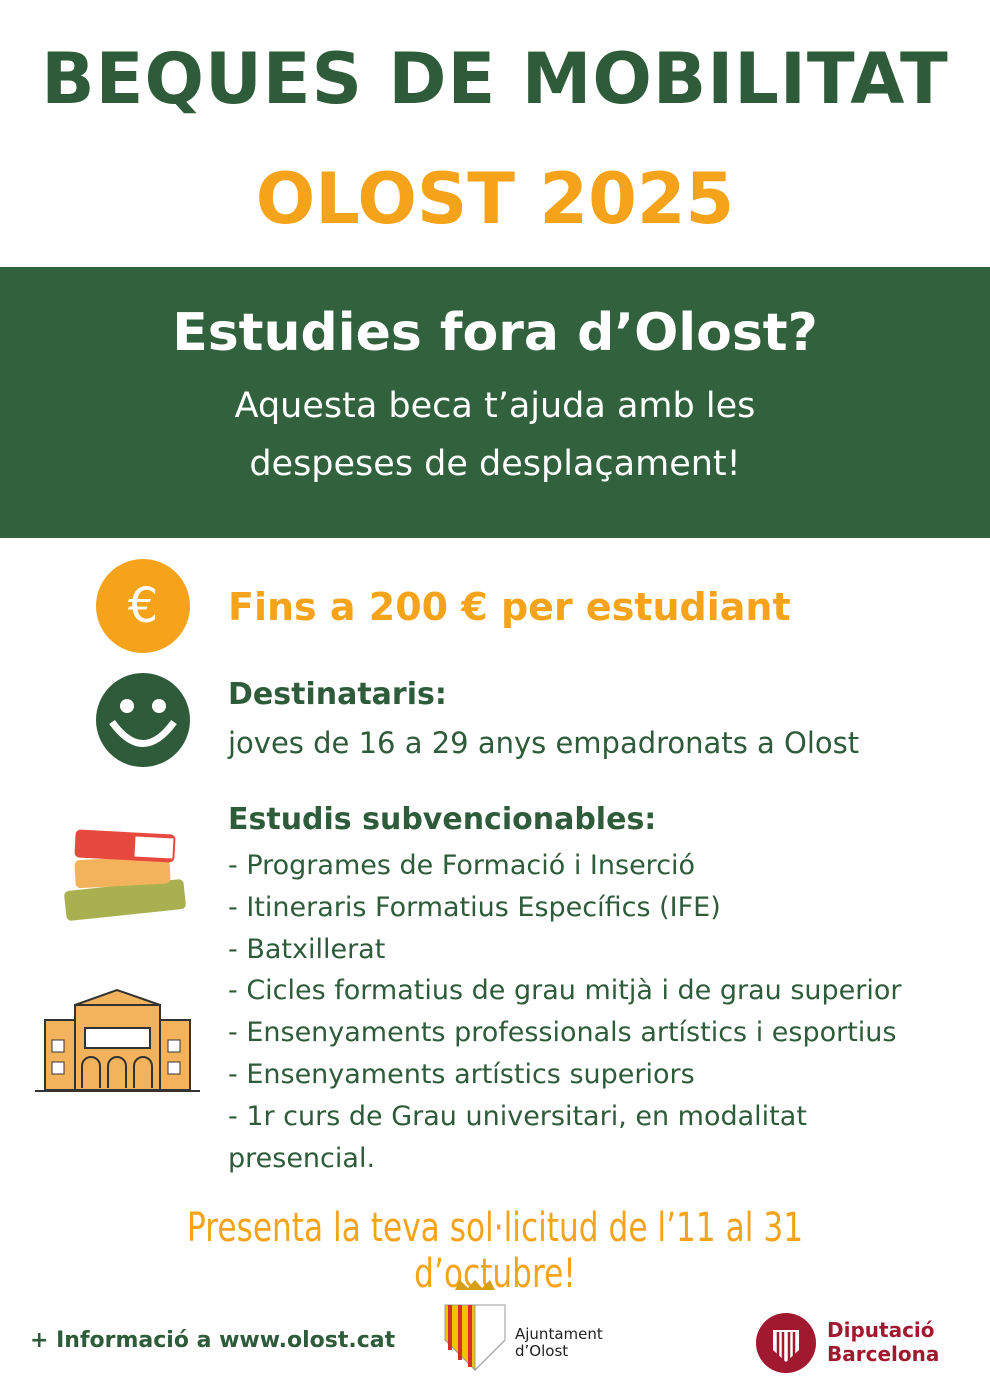 This screenshot has height=1400, width=990. What do you see at coordinates (495, 79) in the screenshot?
I see `title: BEQUES DE MOBILITAT` at bounding box center [495, 79].